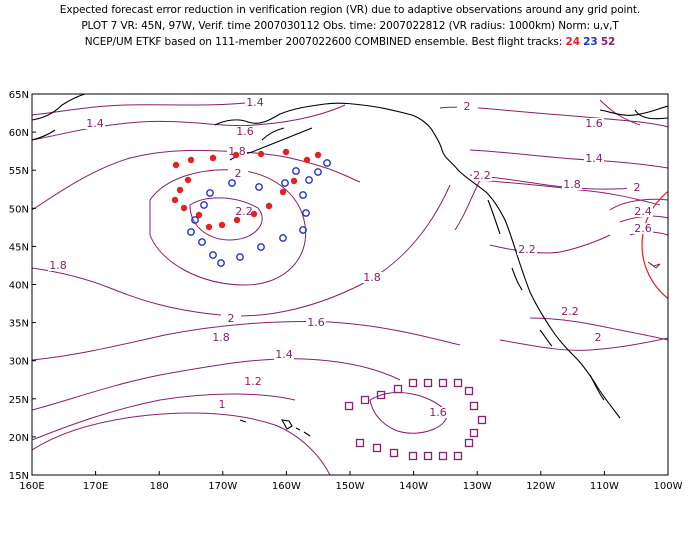 The height and width of the screenshot is (540, 700). Describe the element at coordinates (222, 486) in the screenshot. I see `lon-tick-label: 170W` at that location.